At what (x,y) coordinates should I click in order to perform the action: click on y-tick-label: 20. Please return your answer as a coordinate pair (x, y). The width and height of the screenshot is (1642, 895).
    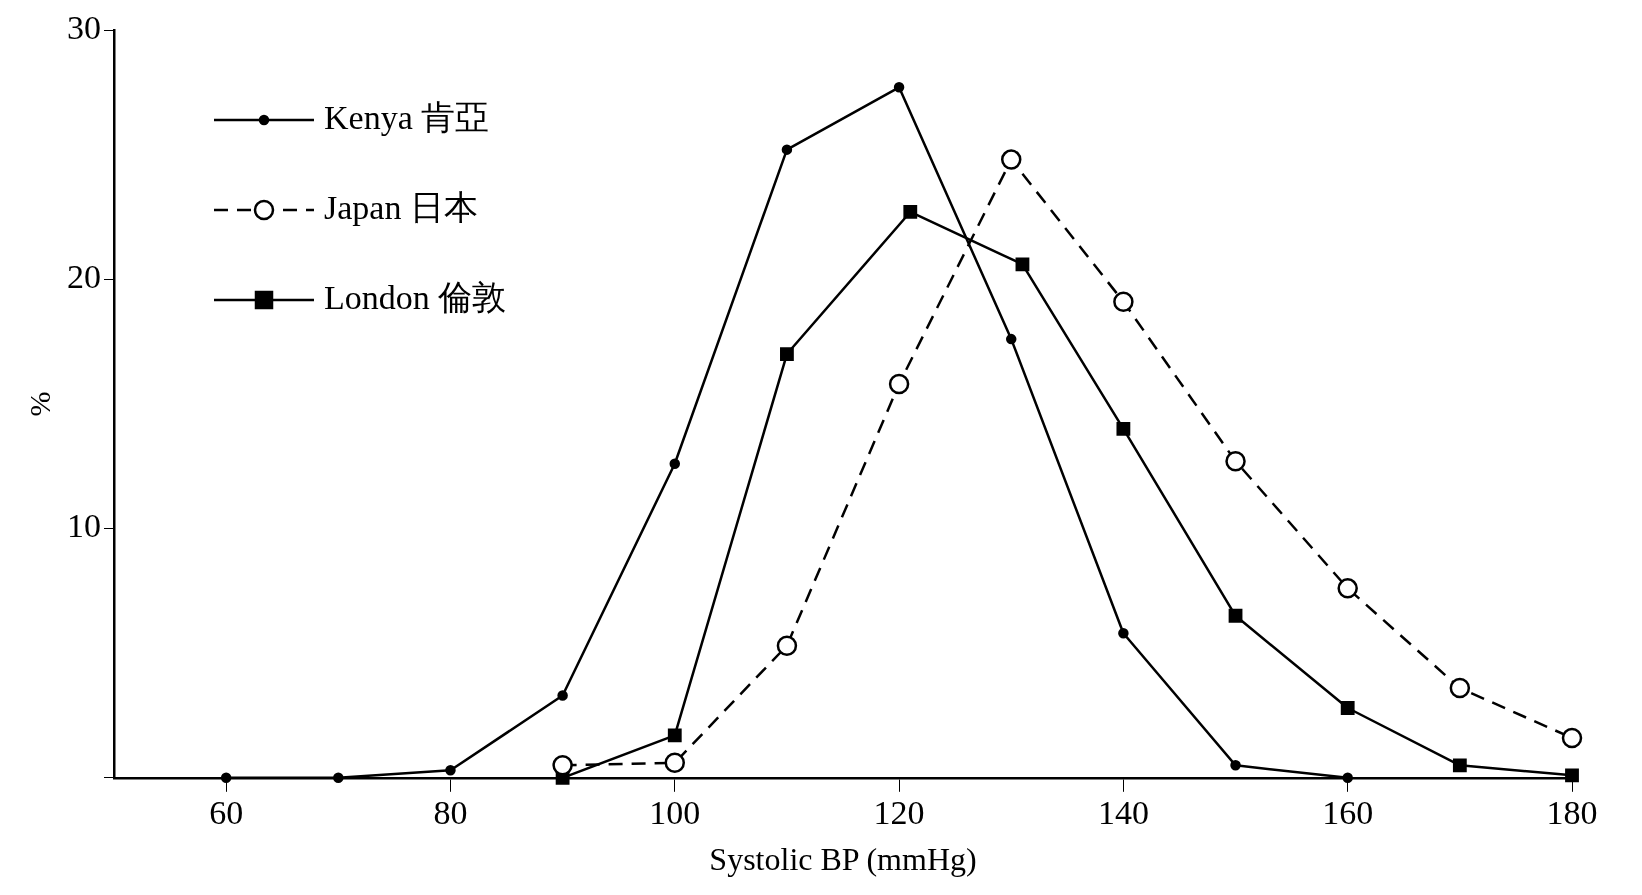
    Looking at the image, I should click on (84, 277).